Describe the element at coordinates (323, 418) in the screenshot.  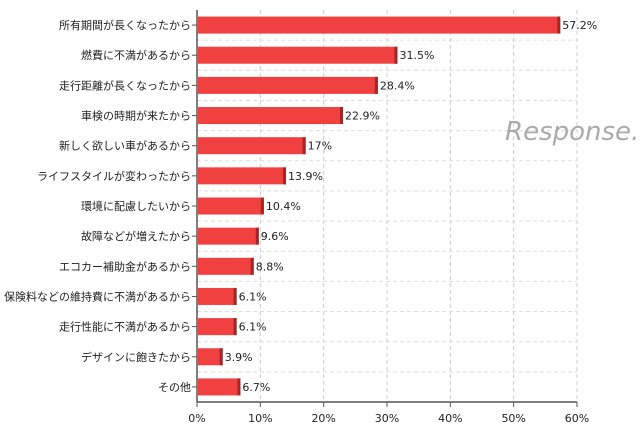
I see `x-tick-label: 20%` at that location.